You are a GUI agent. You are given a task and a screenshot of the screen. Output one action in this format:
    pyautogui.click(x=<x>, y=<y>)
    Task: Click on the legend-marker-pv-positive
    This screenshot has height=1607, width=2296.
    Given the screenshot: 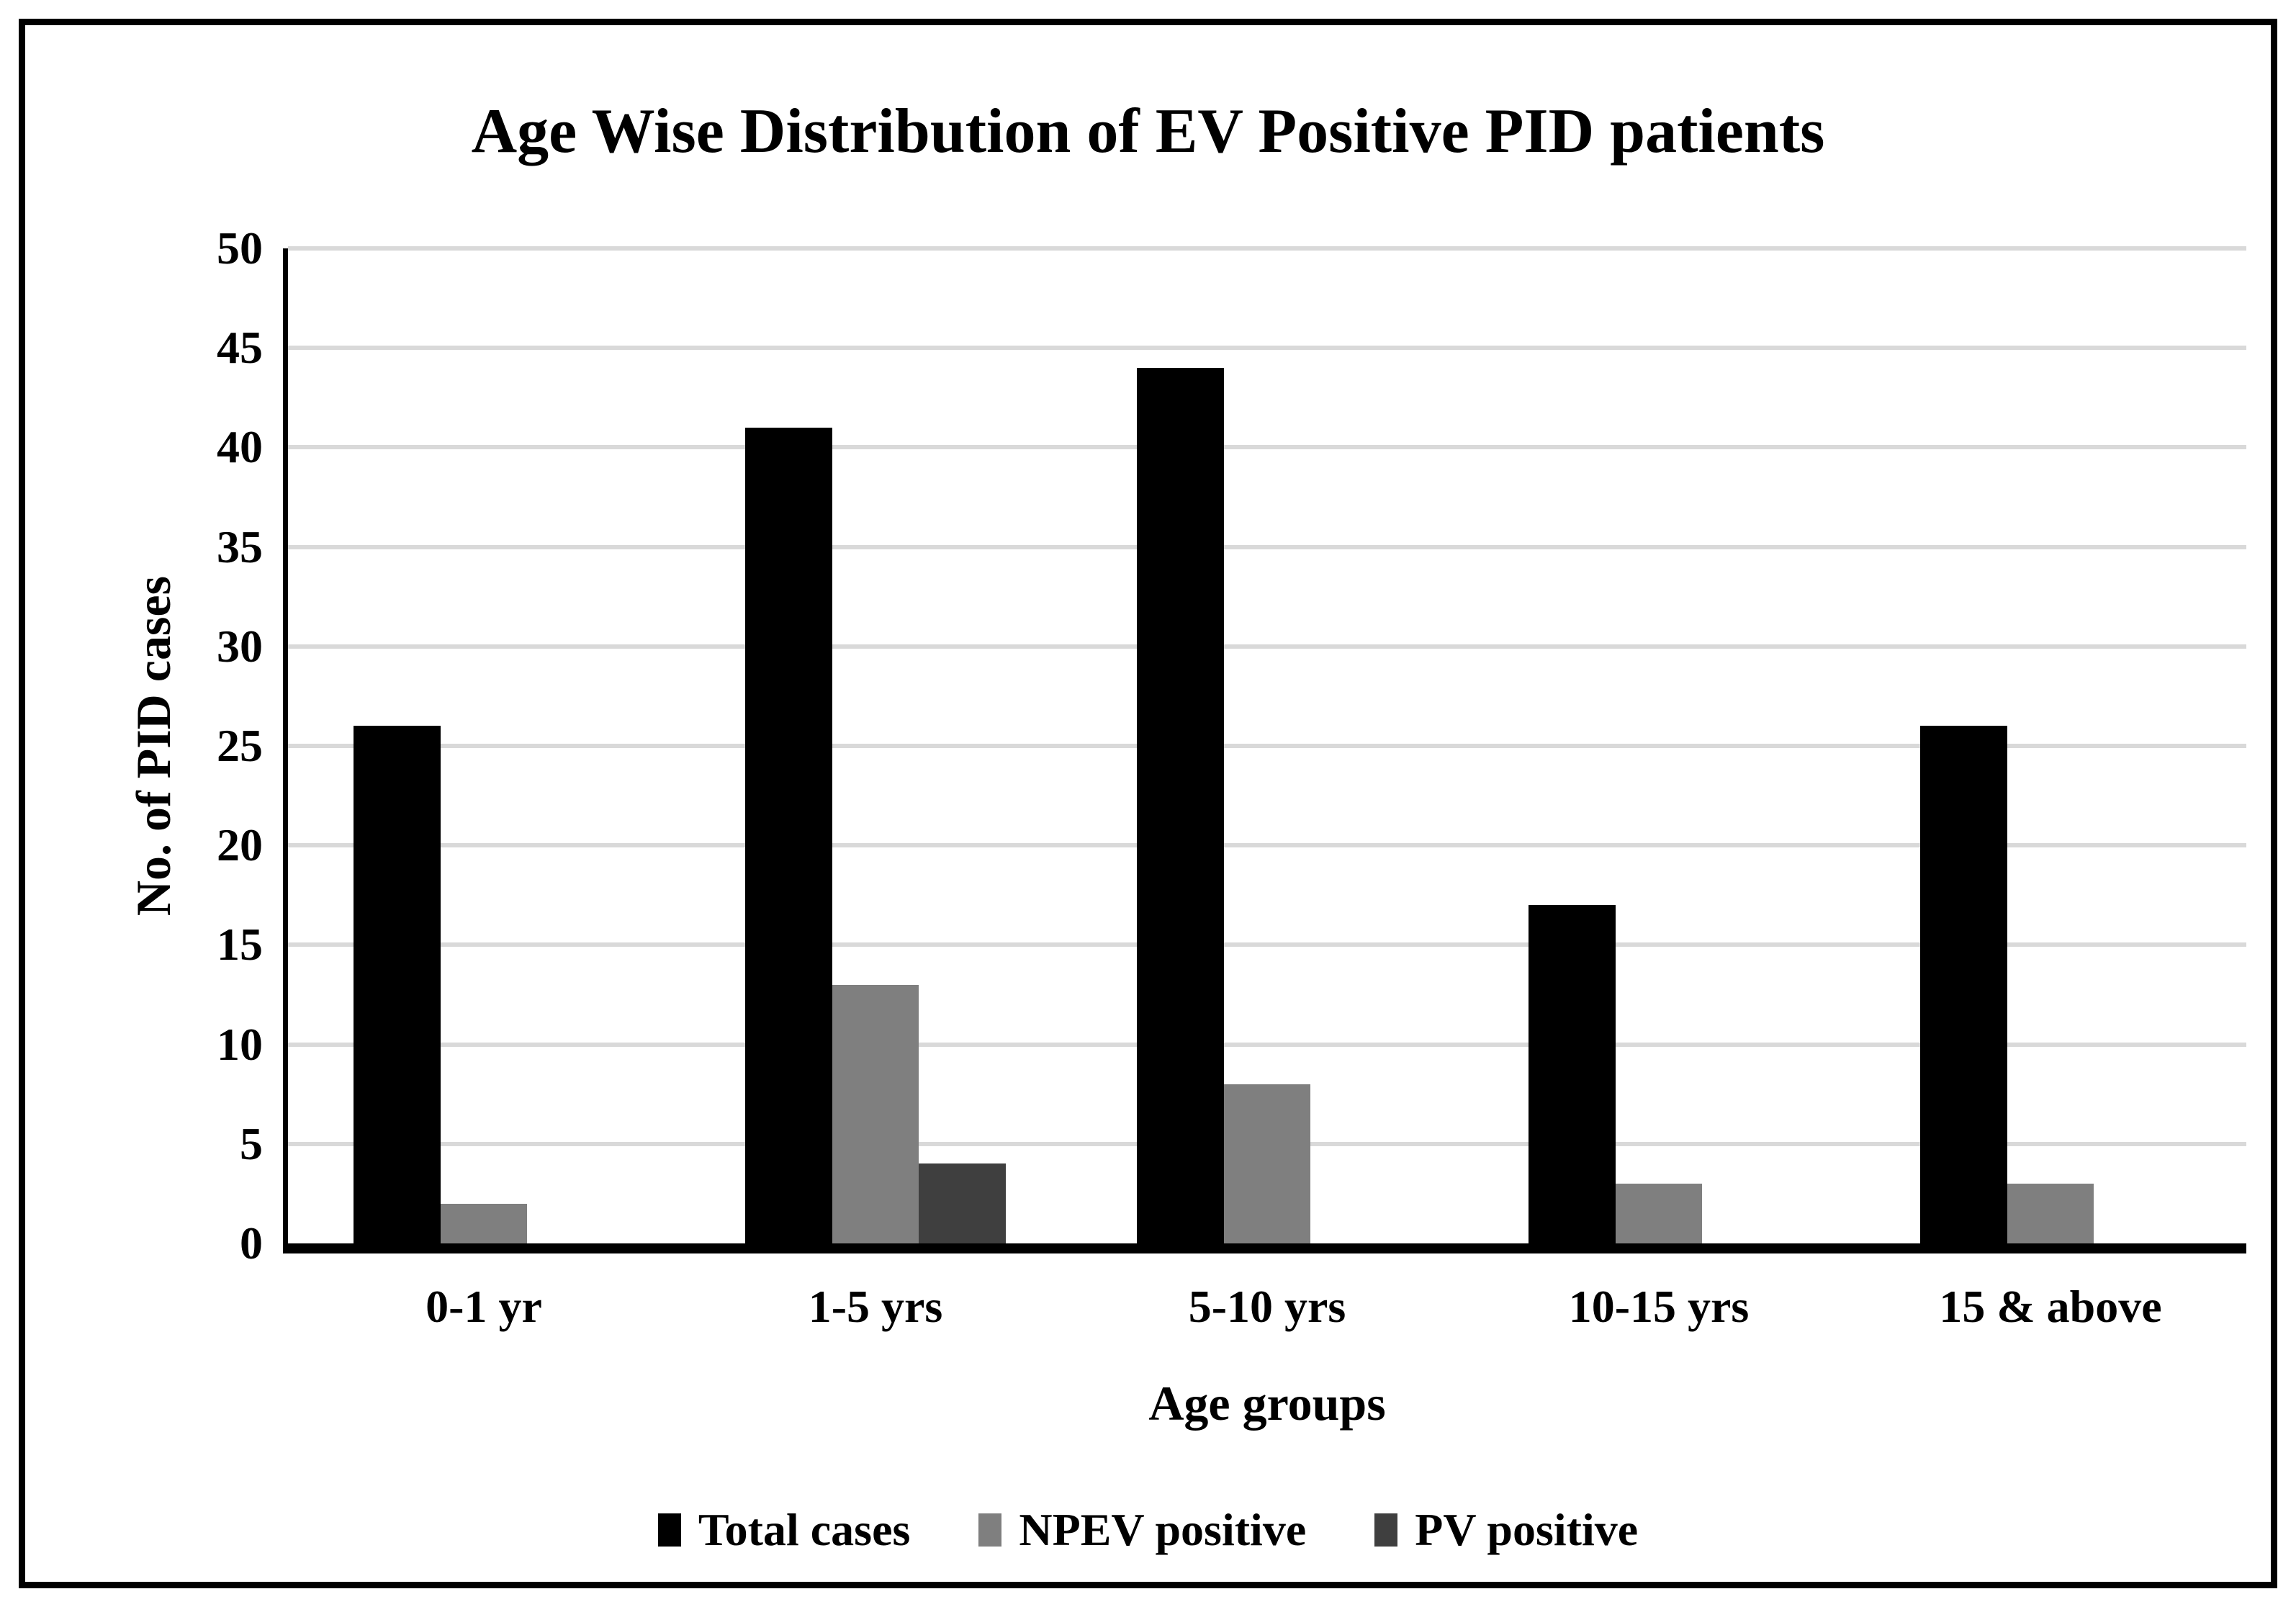 What is the action you would take?
    pyautogui.click(x=1386, y=1530)
    